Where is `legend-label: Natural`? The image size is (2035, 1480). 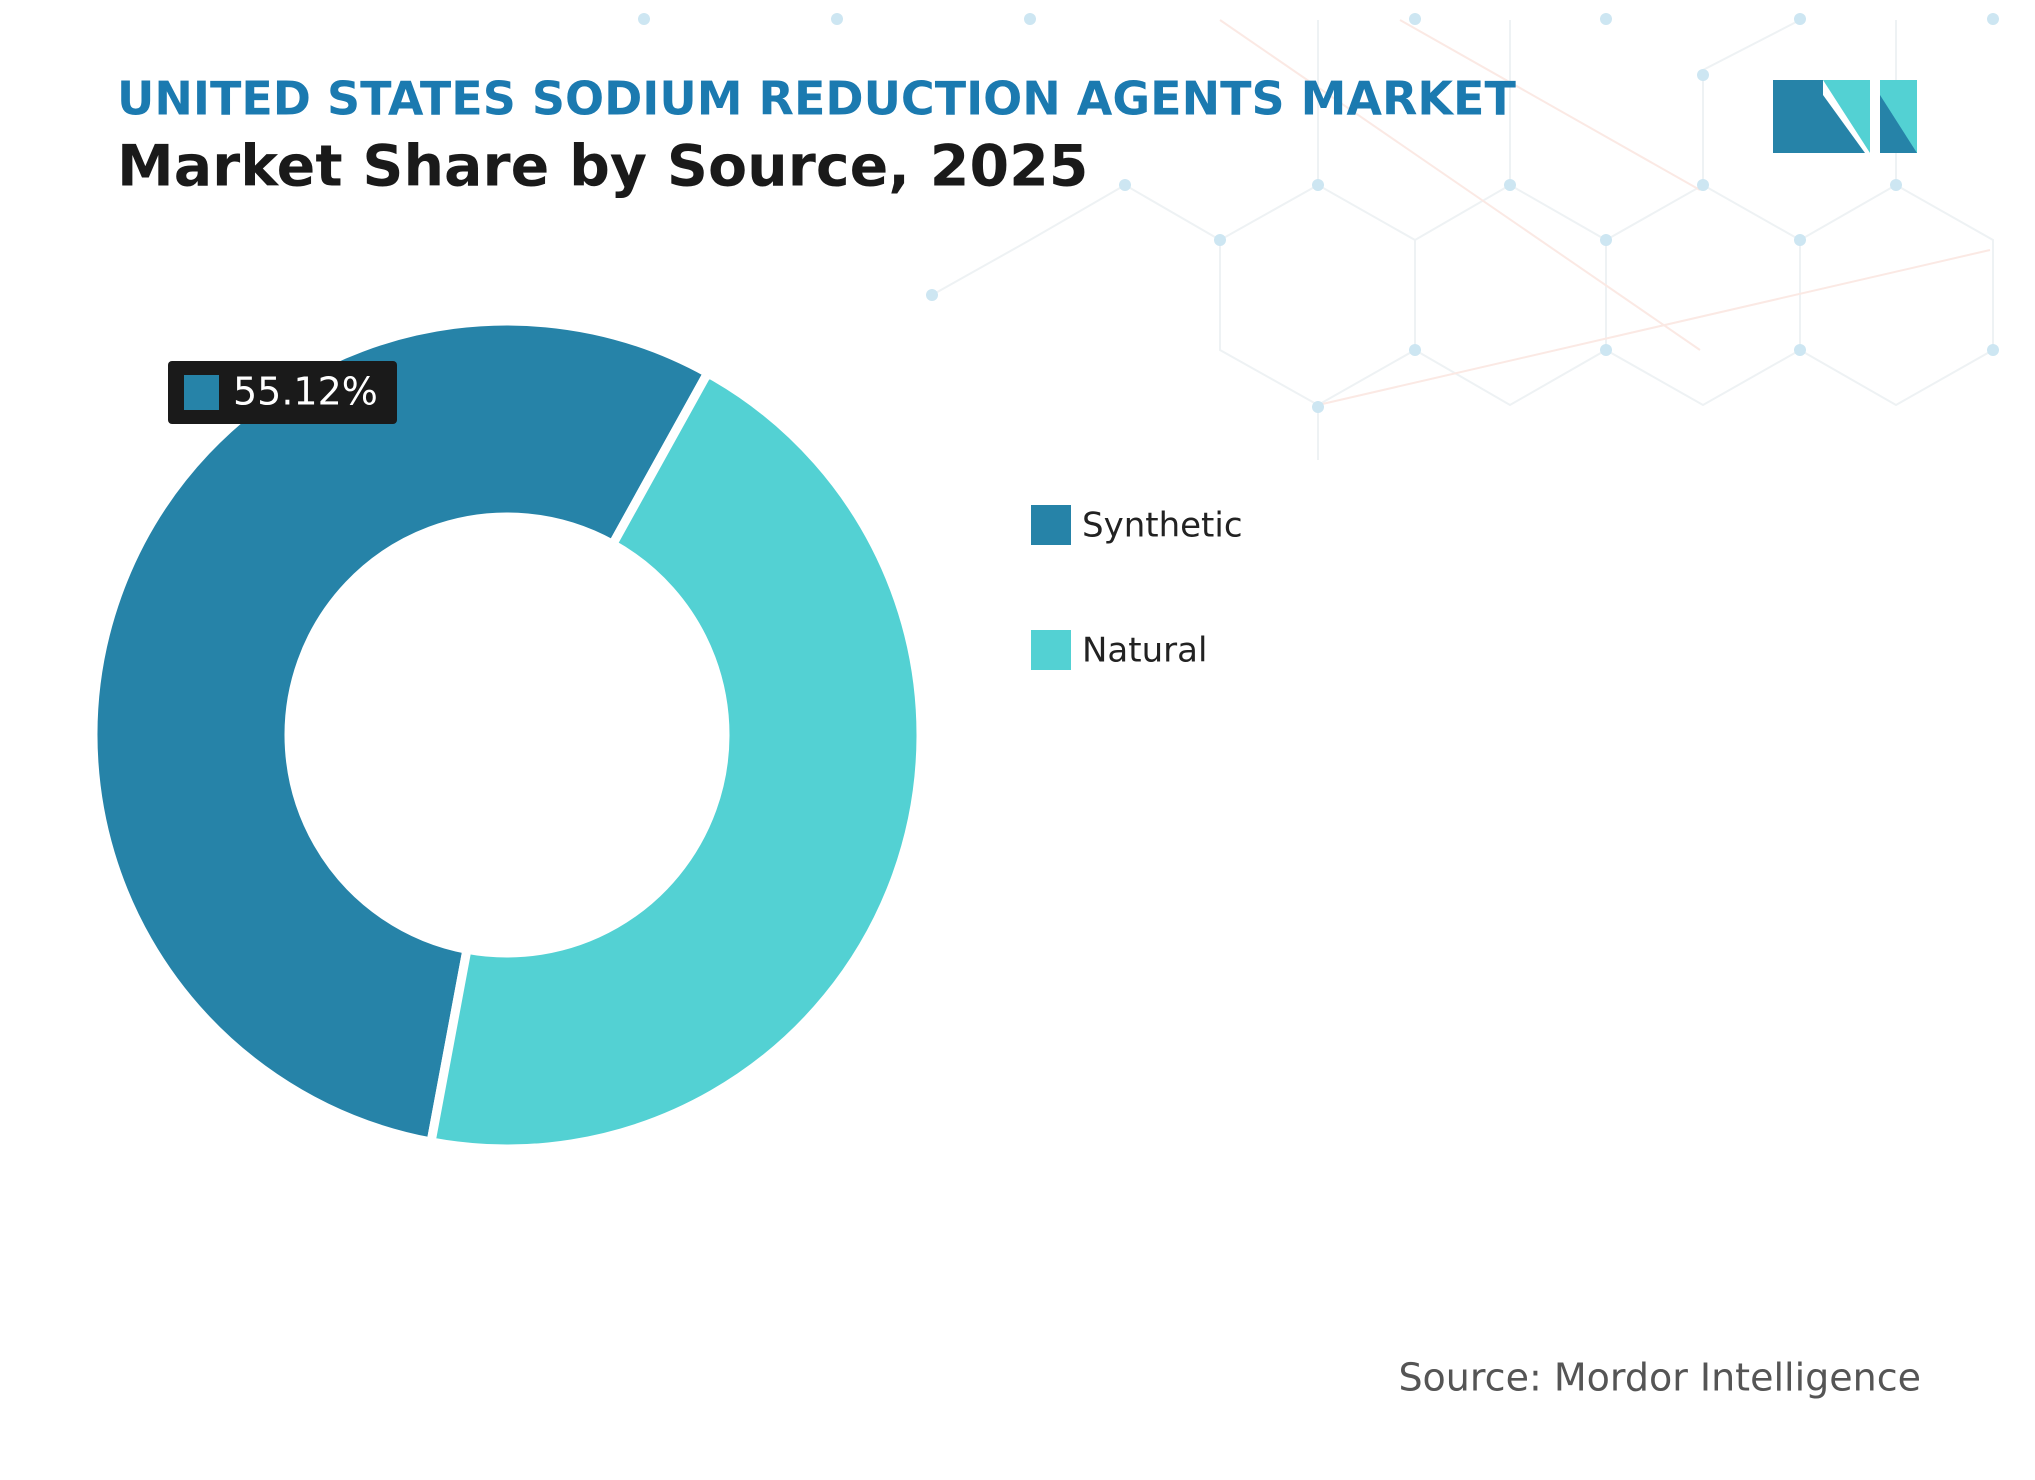 legend-label: Natural is located at coordinates (1144, 651).